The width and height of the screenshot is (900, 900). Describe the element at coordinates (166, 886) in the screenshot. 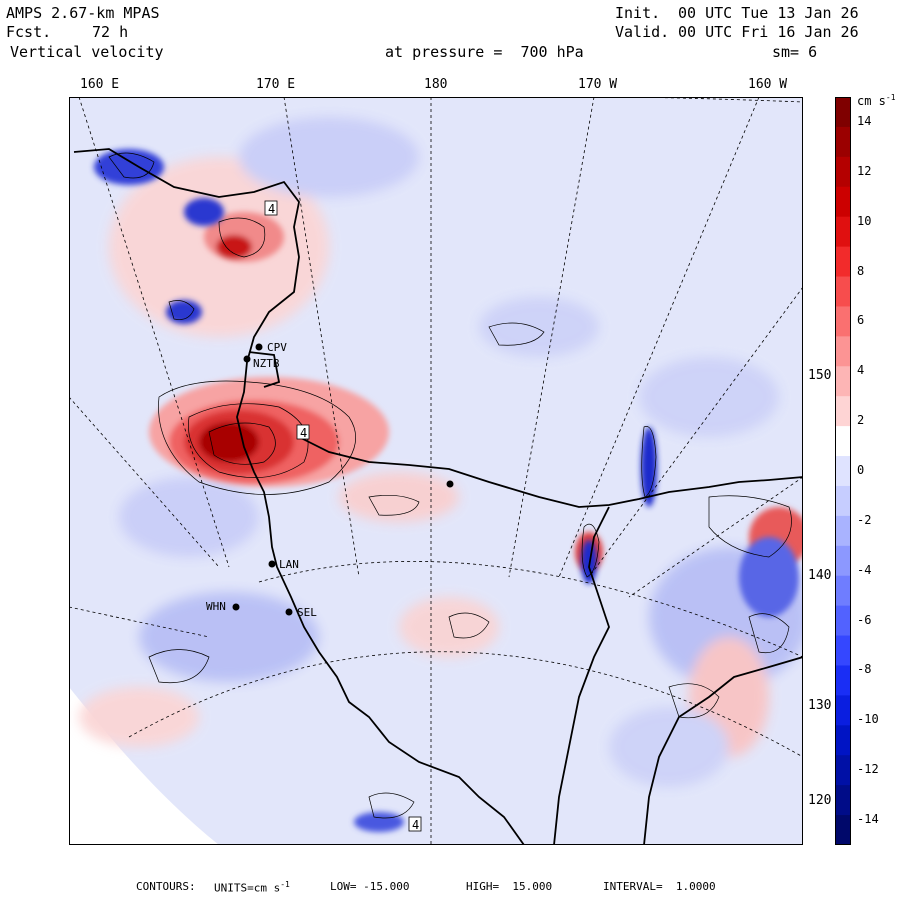

I see `footer-contours-label: CONTOURS:` at that location.